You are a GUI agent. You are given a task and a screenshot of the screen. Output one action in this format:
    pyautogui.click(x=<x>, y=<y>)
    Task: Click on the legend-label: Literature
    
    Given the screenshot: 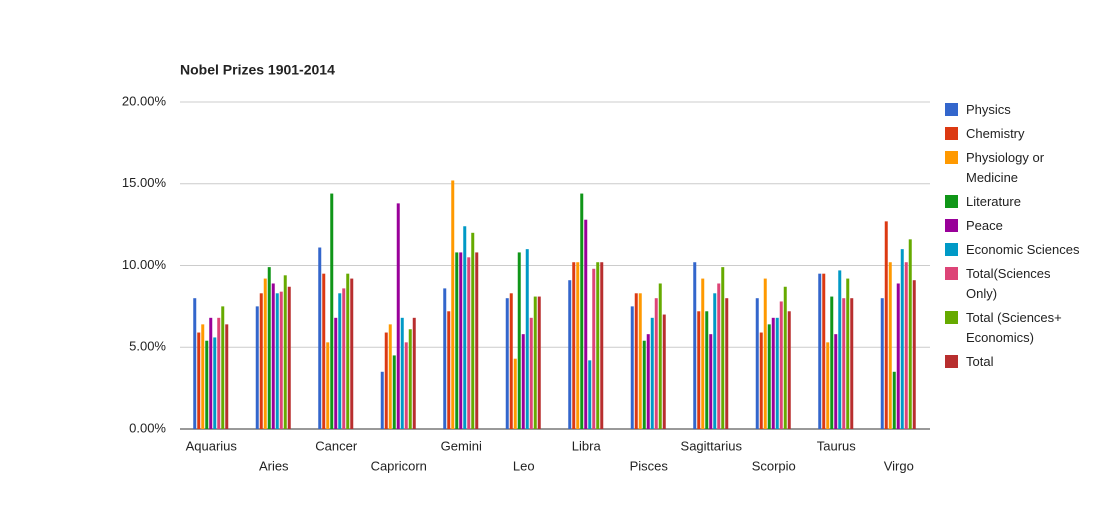 What is the action you would take?
    pyautogui.click(x=993, y=201)
    